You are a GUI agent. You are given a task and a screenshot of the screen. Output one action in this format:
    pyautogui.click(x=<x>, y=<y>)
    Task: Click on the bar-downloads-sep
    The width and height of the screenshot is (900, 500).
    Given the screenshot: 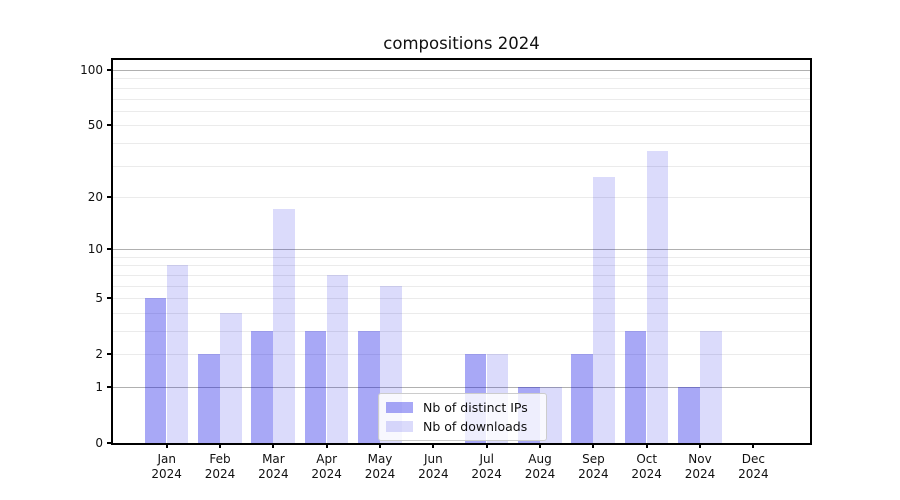 What is the action you would take?
    pyautogui.click(x=604, y=309)
    